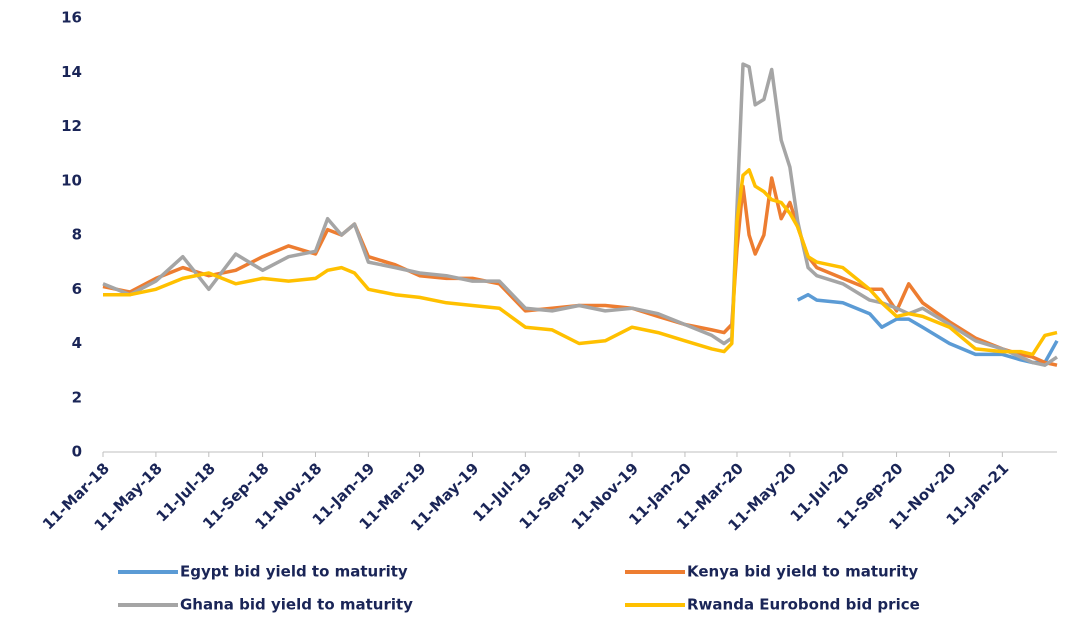 This screenshot has height=622, width=1069. What do you see at coordinates (71, 18) in the screenshot?
I see `y-tick-label: 16` at bounding box center [71, 18].